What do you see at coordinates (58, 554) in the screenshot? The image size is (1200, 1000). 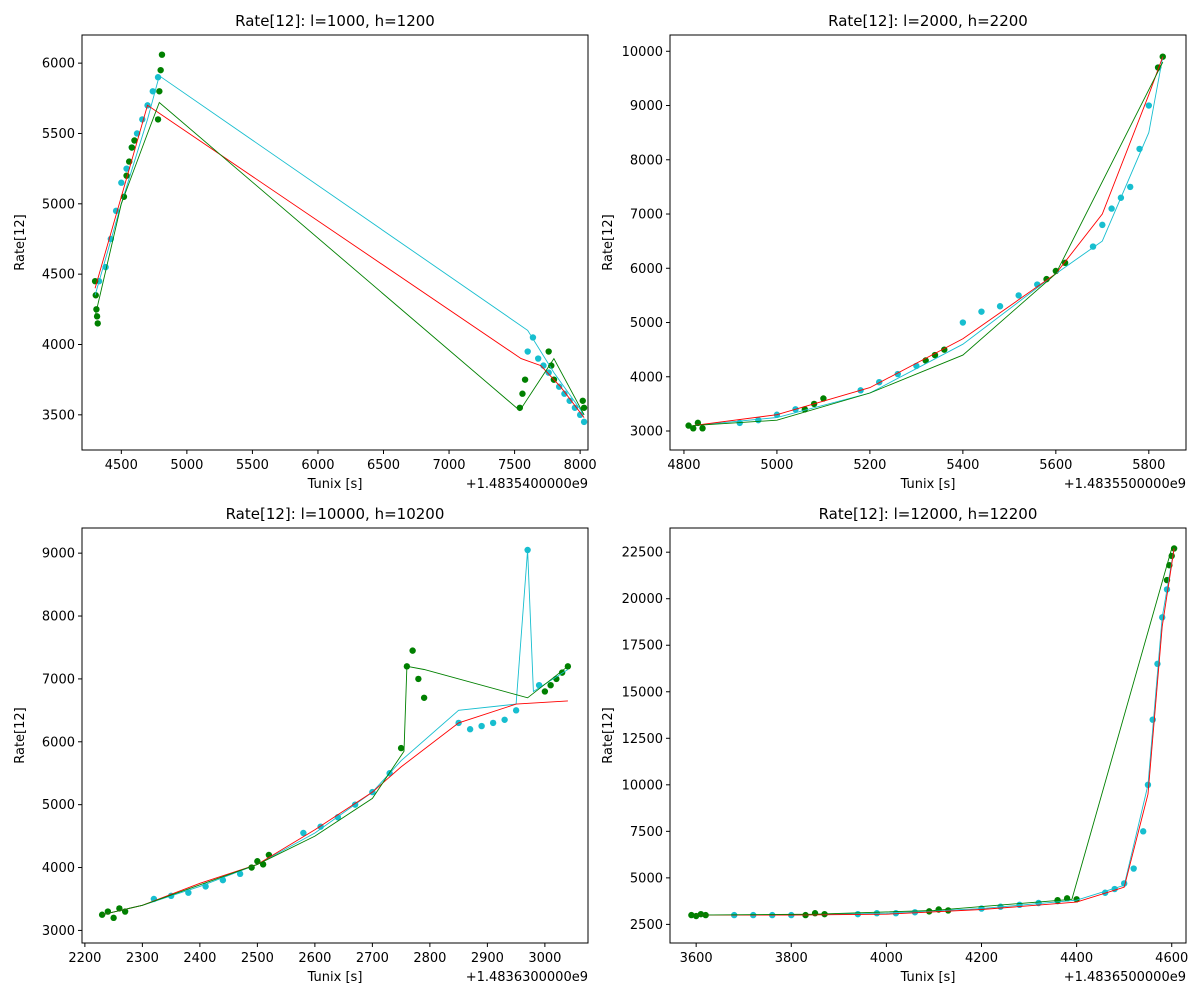 I see `y-tick-label: 9000` at bounding box center [58, 554].